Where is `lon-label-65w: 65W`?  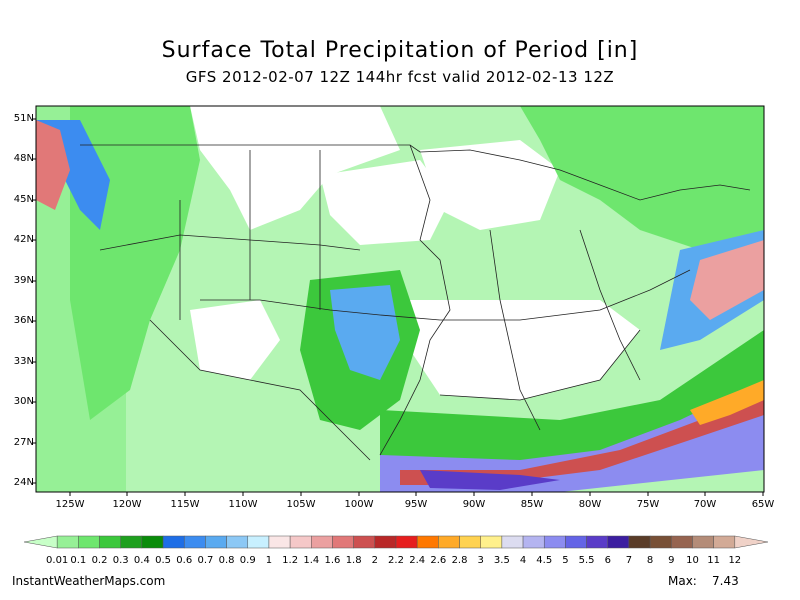
lon-label-65w: 65W is located at coordinates (763, 504).